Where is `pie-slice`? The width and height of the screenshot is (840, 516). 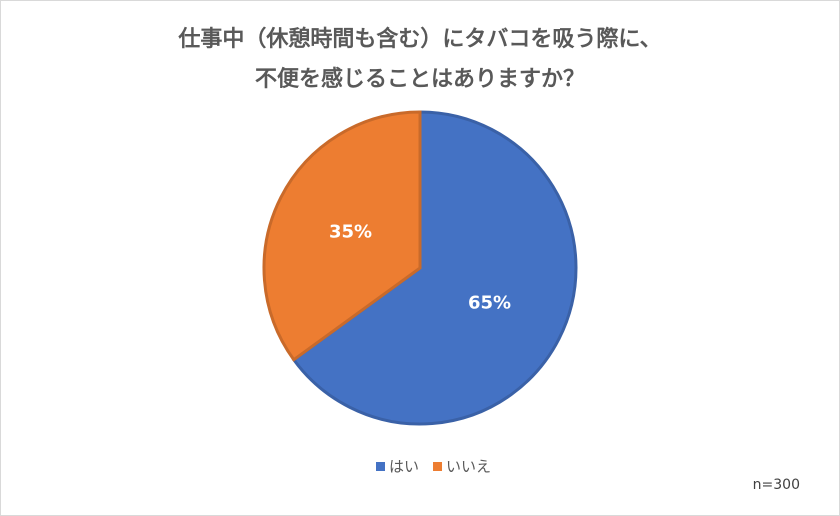 pie-slice is located at coordinates (342, 236).